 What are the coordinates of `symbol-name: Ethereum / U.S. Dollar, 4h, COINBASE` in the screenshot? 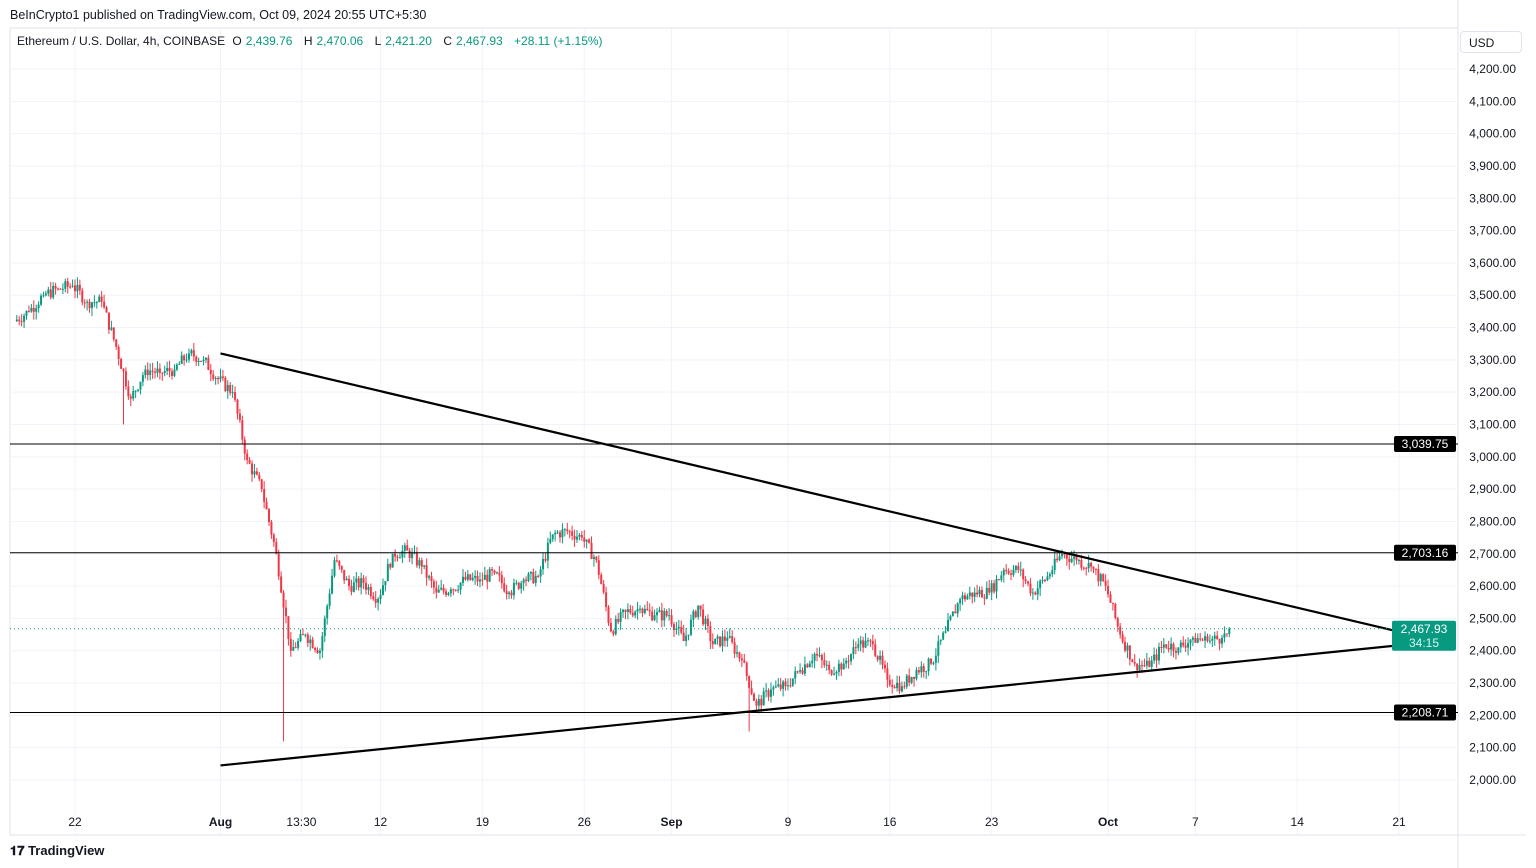 It's located at (121, 41).